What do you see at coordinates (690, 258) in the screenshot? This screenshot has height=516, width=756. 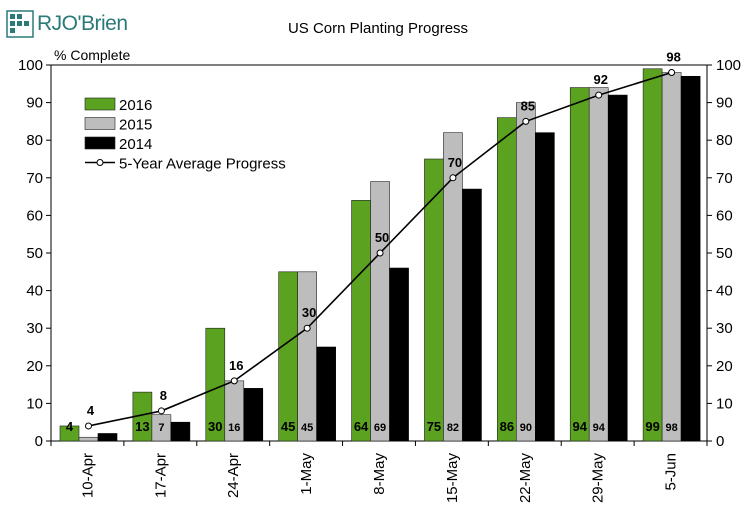 I see `bar-2014-5-Jun` at bounding box center [690, 258].